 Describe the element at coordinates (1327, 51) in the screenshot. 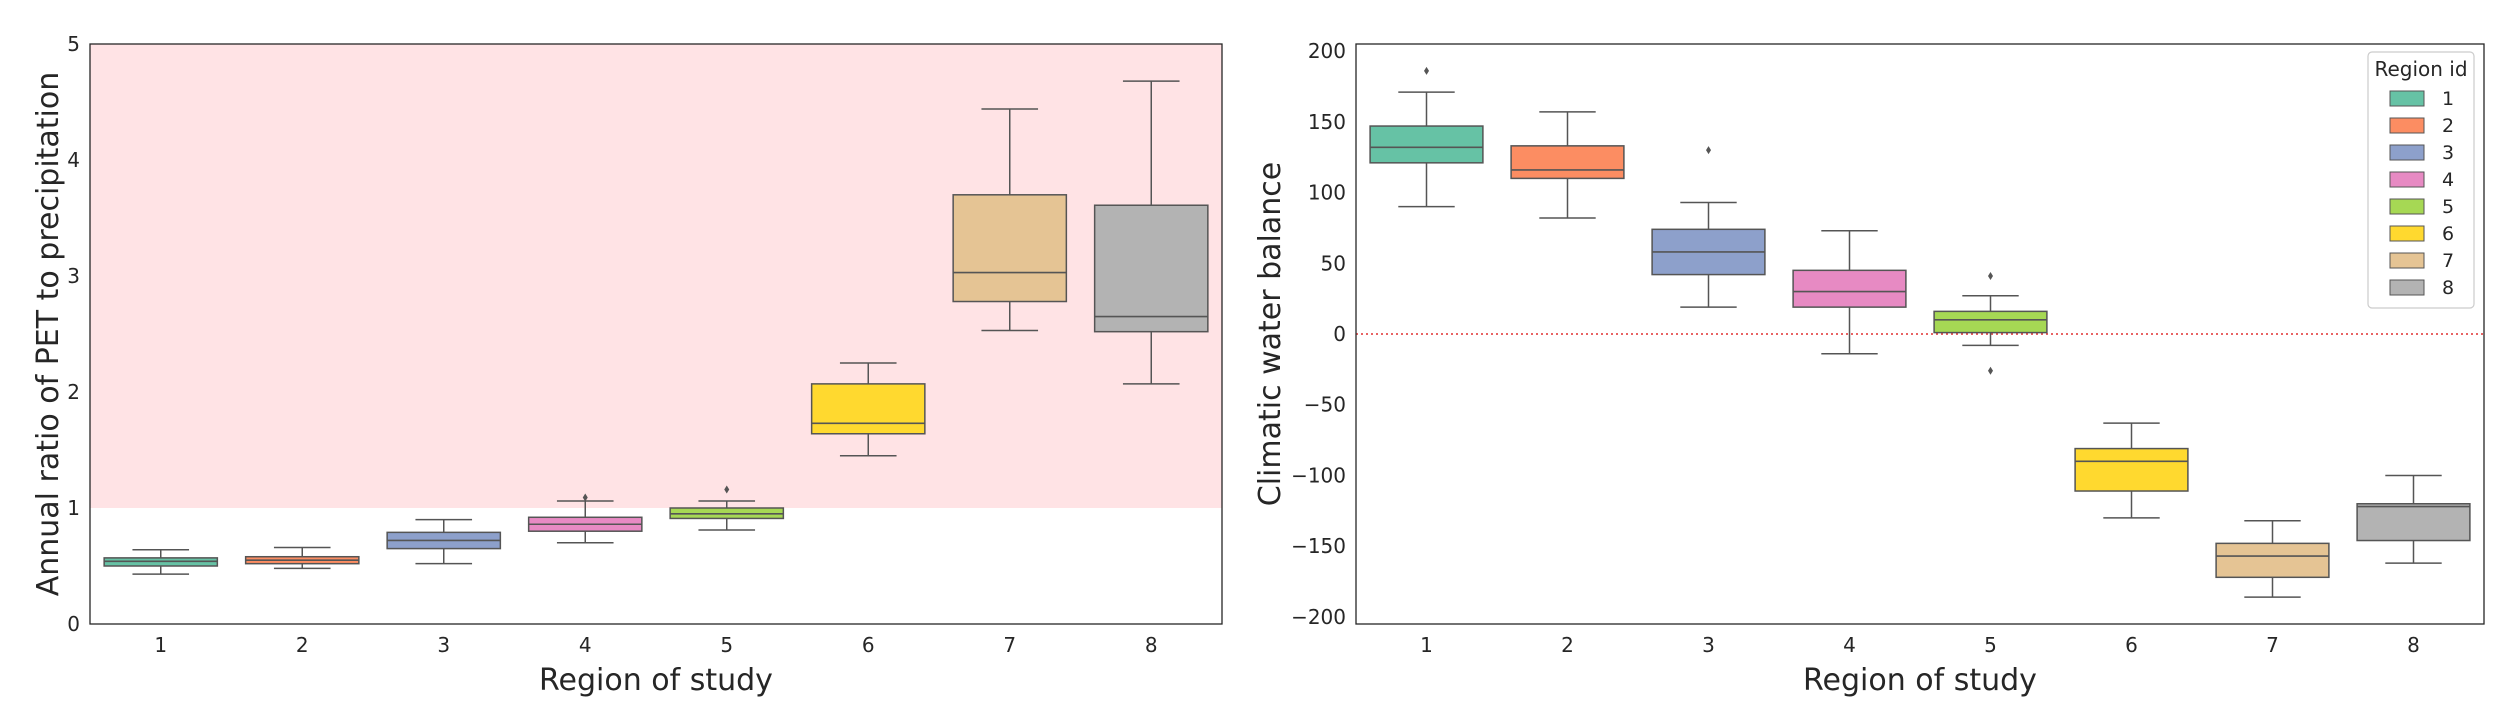

I see `y-tick-label: 200` at that location.